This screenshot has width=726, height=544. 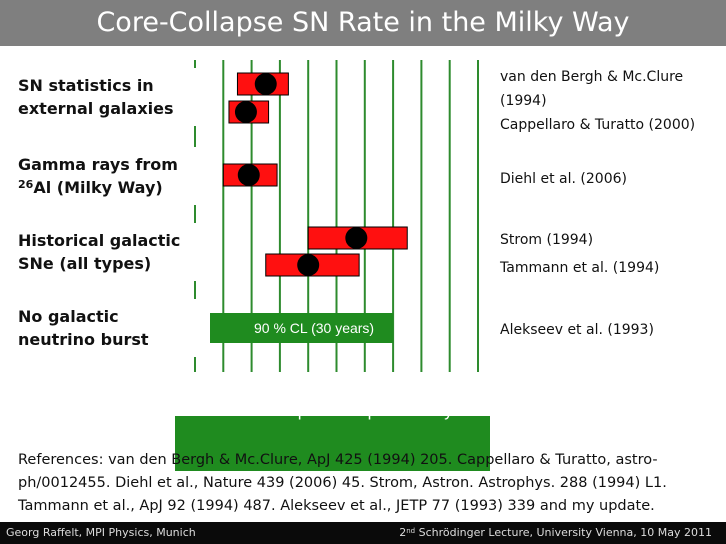 What do you see at coordinates (605, 330) in the screenshot?
I see `ref-neutrino-burst: Alekseev et al. (1993)` at bounding box center [605, 330].